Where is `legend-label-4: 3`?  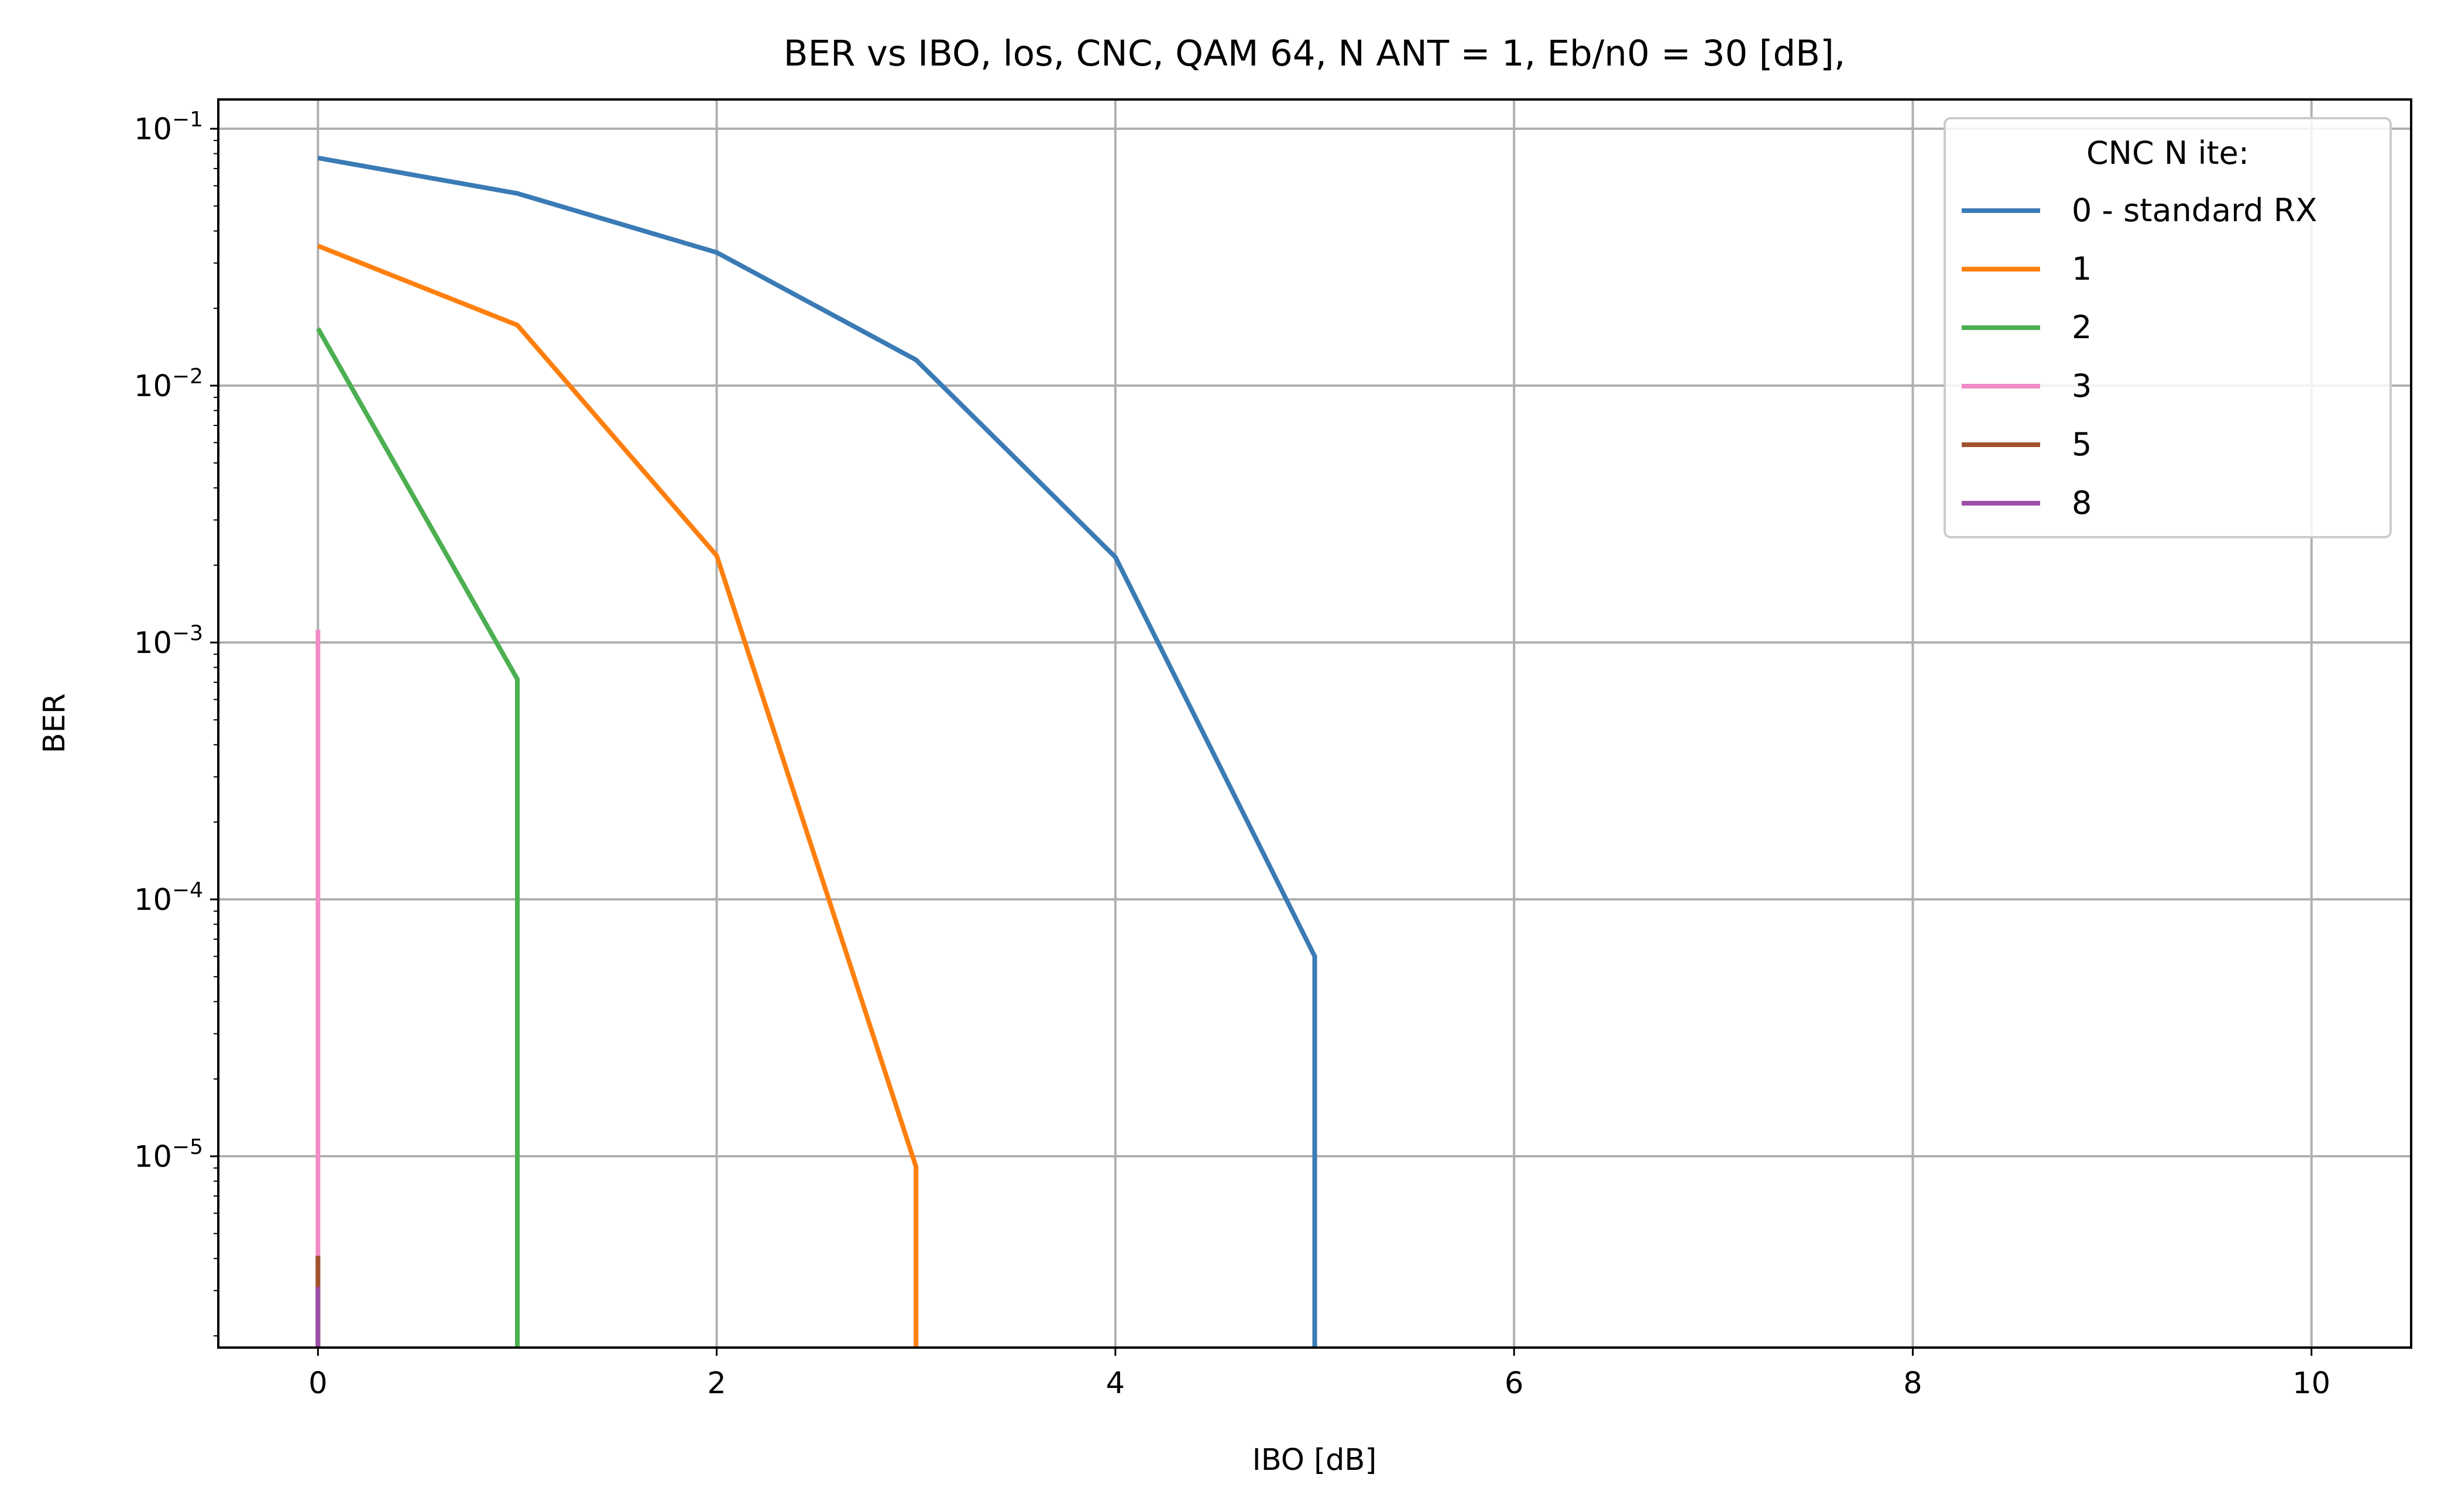
legend-label-4: 3 is located at coordinates (2082, 385).